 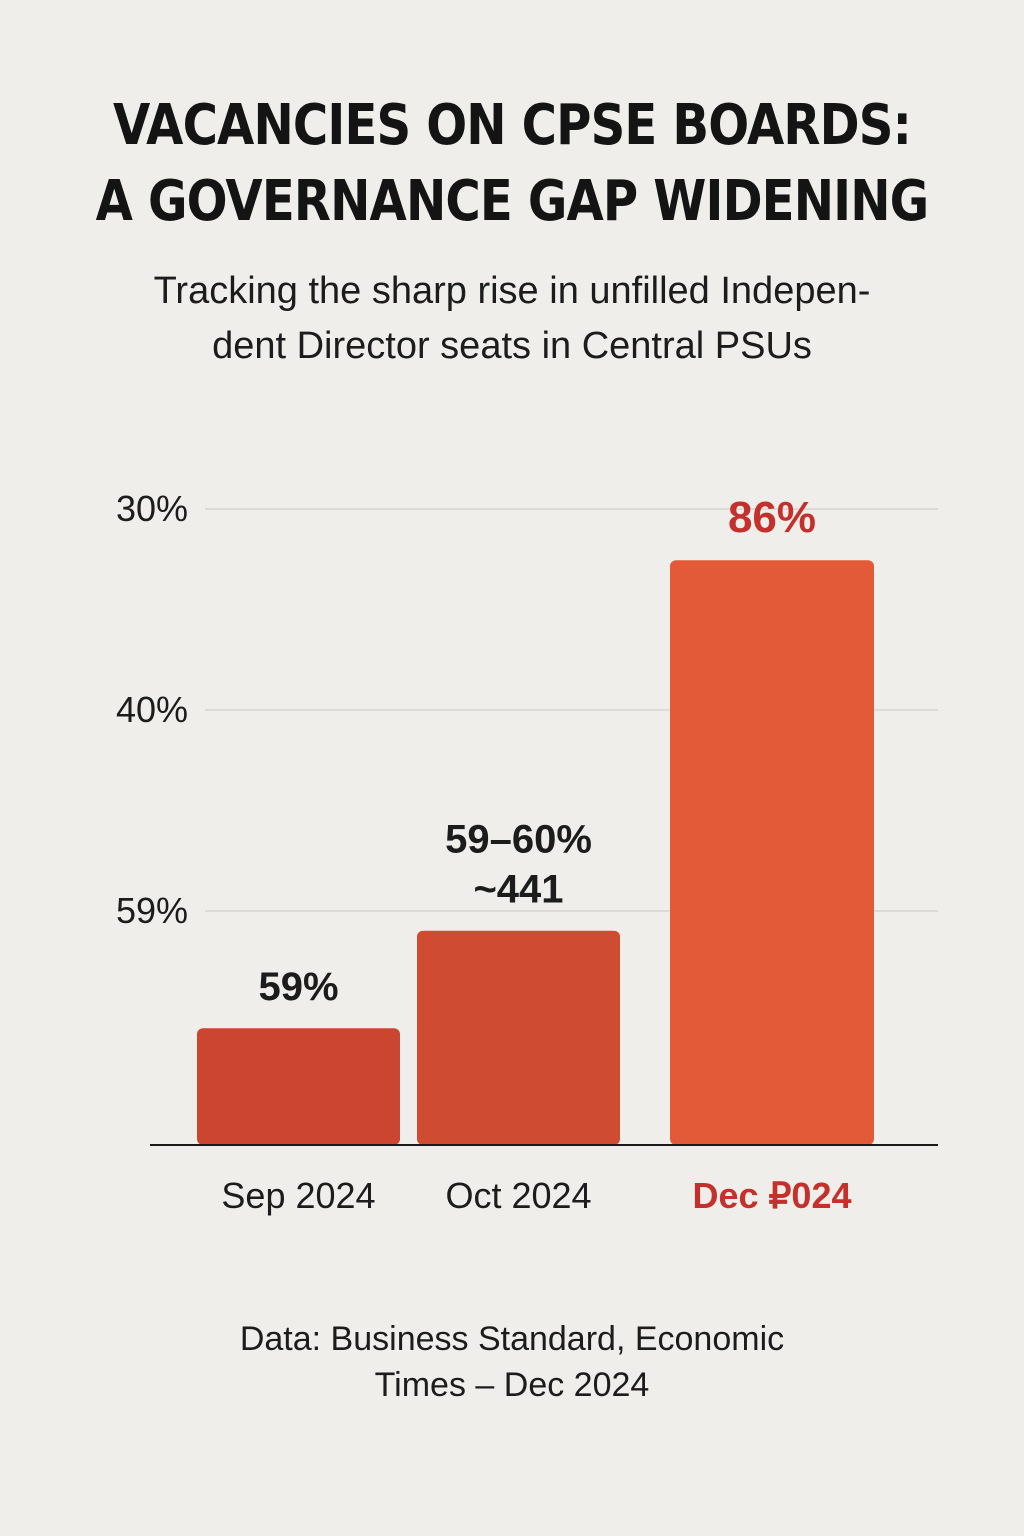 What do you see at coordinates (771, 1195) in the screenshot?
I see `x-tick-label: Dec ₽024` at bounding box center [771, 1195].